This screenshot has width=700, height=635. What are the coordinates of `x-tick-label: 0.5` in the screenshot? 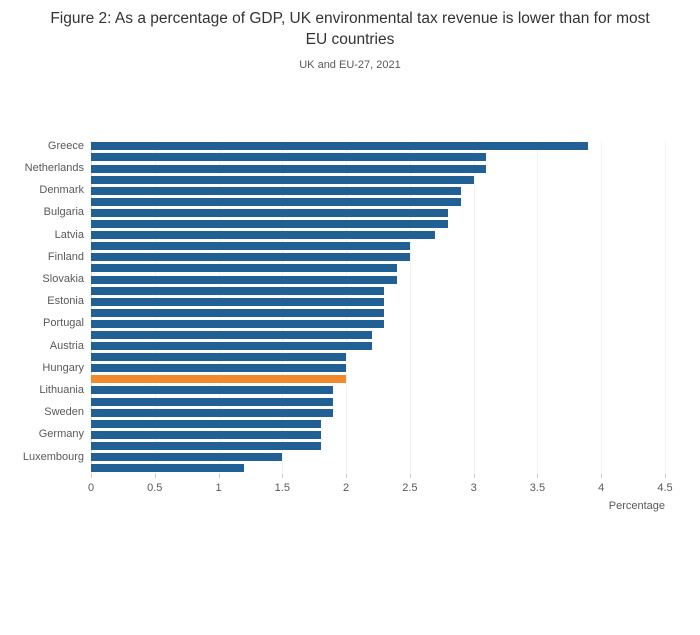 It's located at (155, 487).